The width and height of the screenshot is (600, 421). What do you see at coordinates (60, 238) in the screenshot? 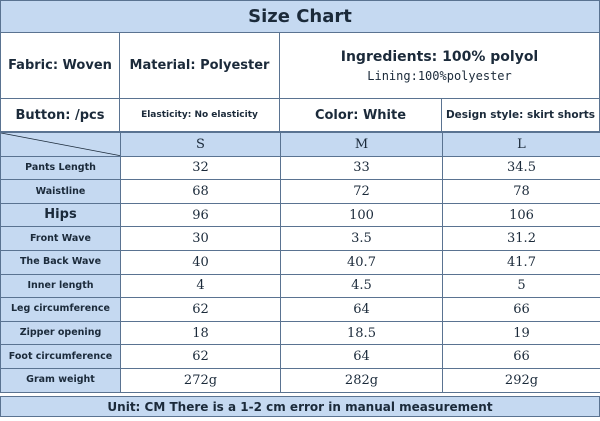
I see `measurement-label: Front Wave` at bounding box center [60, 238].